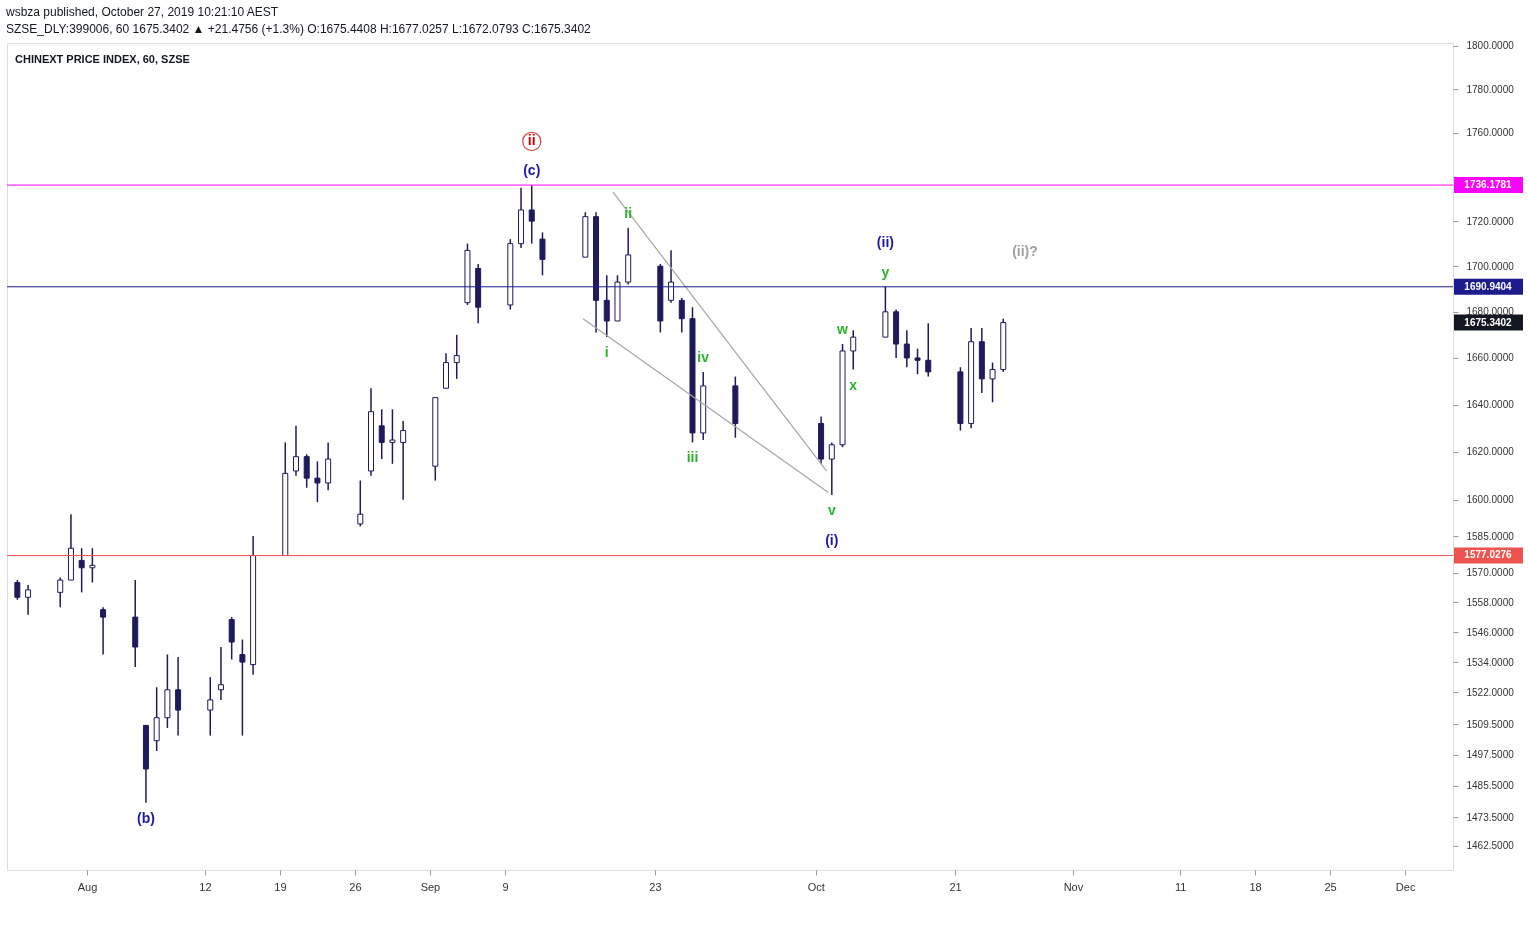 The height and width of the screenshot is (934, 1528). Describe the element at coordinates (1490, 786) in the screenshot. I see `y-tick-label: 1485.5000` at that location.